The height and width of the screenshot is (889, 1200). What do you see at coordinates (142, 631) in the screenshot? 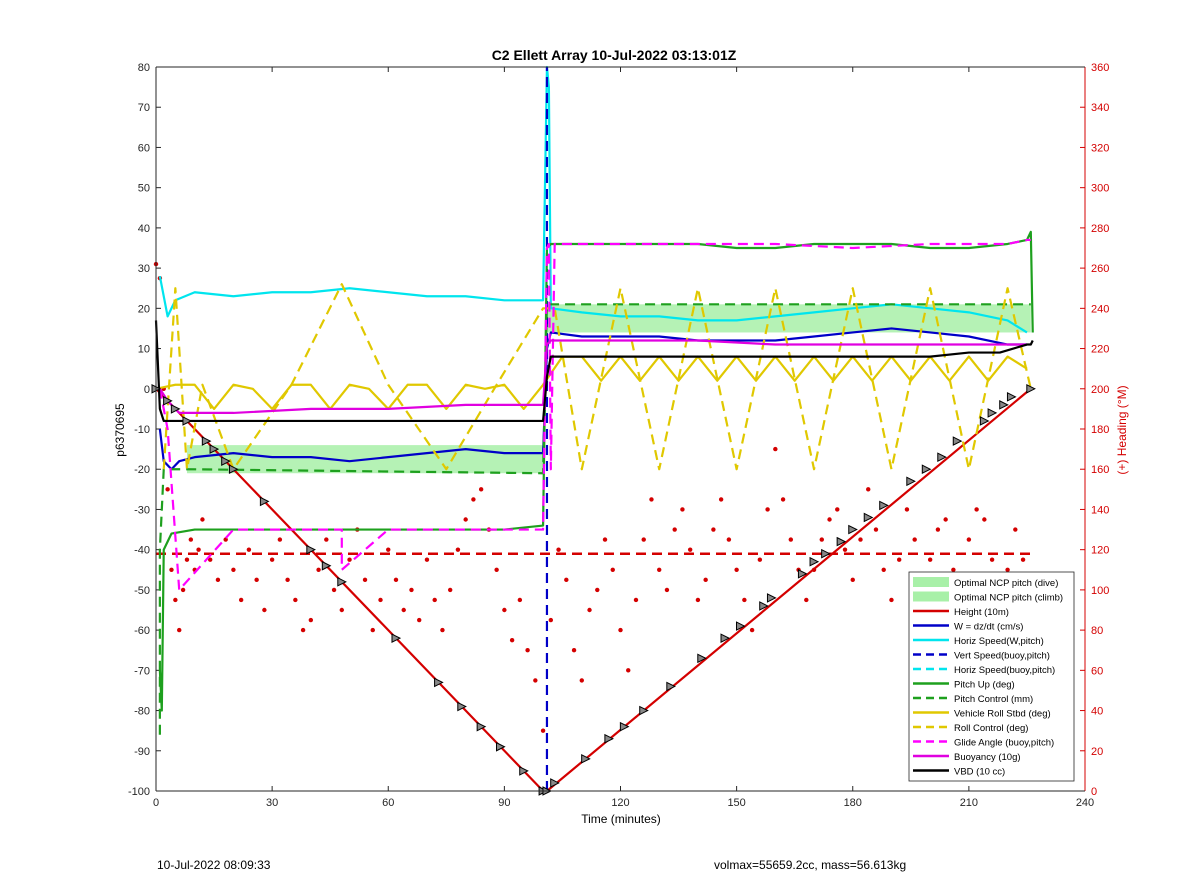
I see `y-tick-label: -60` at bounding box center [142, 631].